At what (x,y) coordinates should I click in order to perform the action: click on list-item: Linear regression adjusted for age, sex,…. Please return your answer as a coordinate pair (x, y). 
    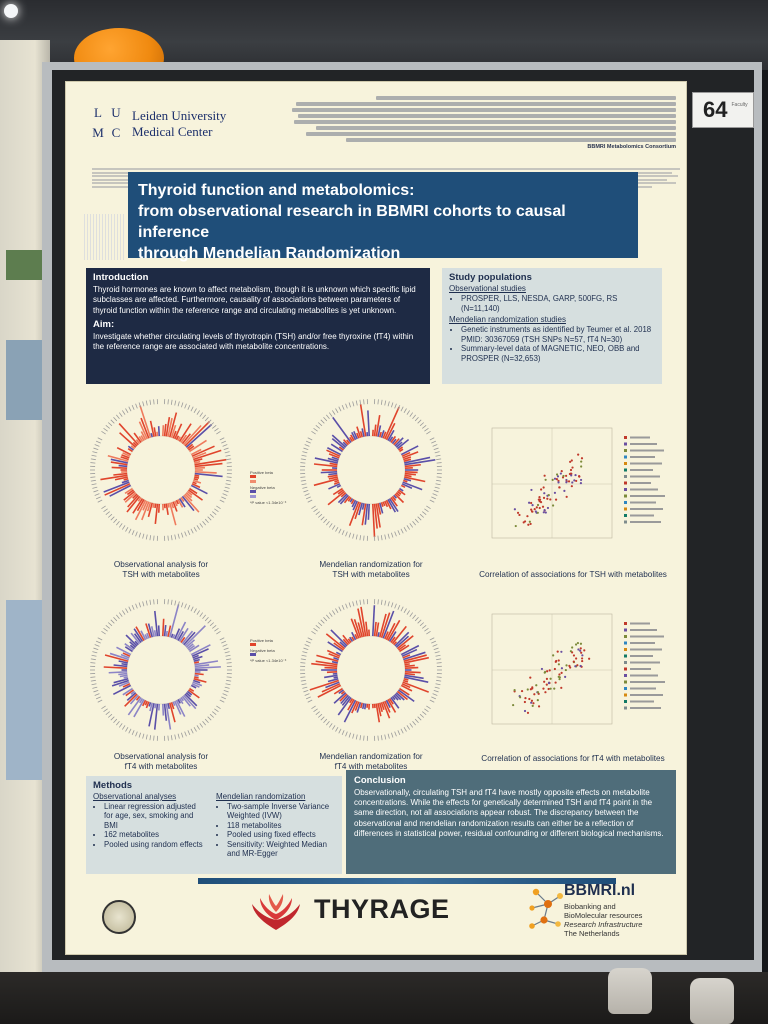
    Looking at the image, I should click on (154, 816).